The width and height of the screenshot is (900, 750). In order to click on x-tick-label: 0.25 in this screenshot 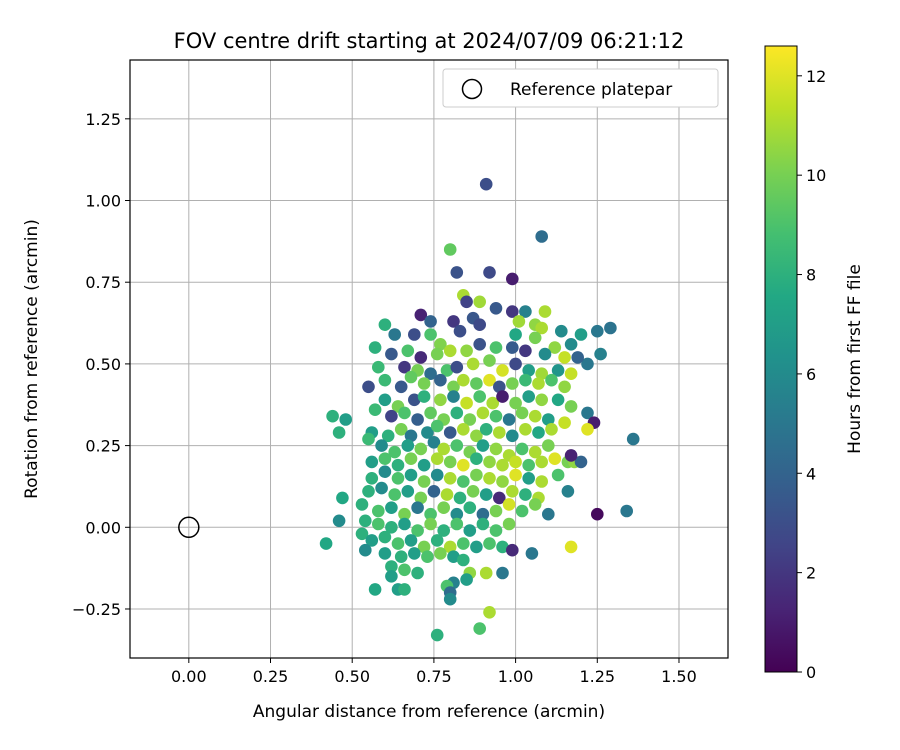, I will do `click(271, 676)`.